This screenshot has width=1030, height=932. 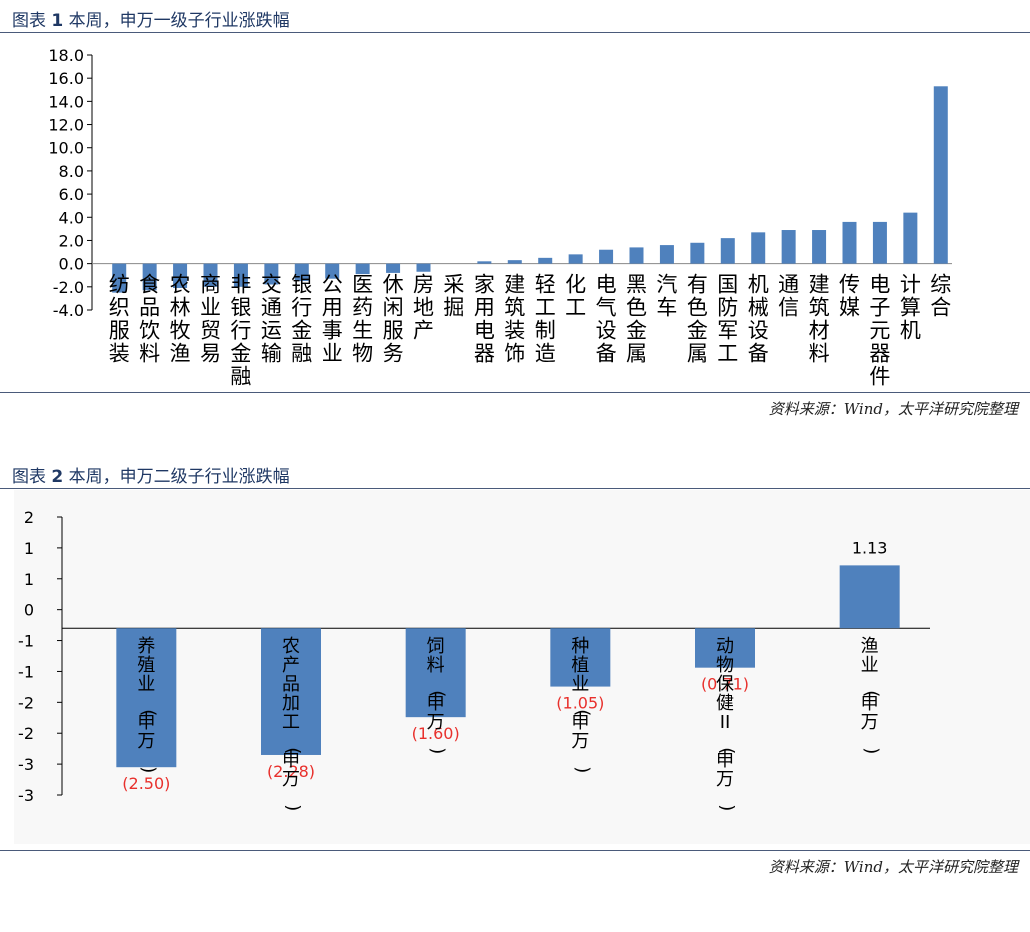 I want to click on chart2-title-text: 本周，申万二级子行业涨跌幅, so click(x=179, y=477).